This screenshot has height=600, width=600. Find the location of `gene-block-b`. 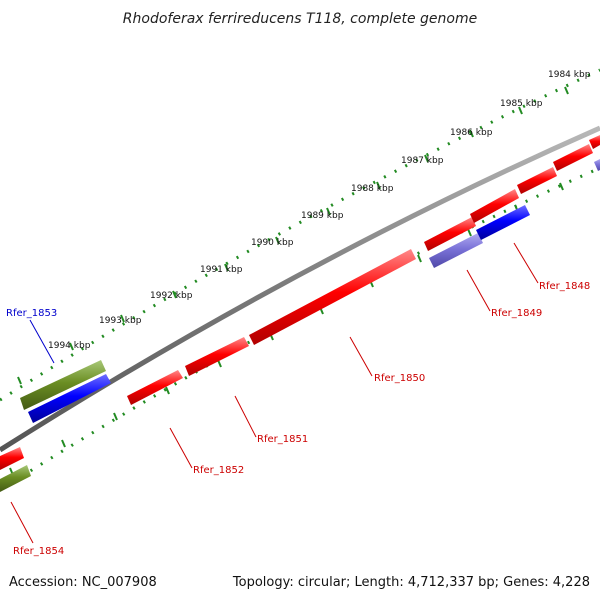

gene-block-b is located at coordinates (537, 180).